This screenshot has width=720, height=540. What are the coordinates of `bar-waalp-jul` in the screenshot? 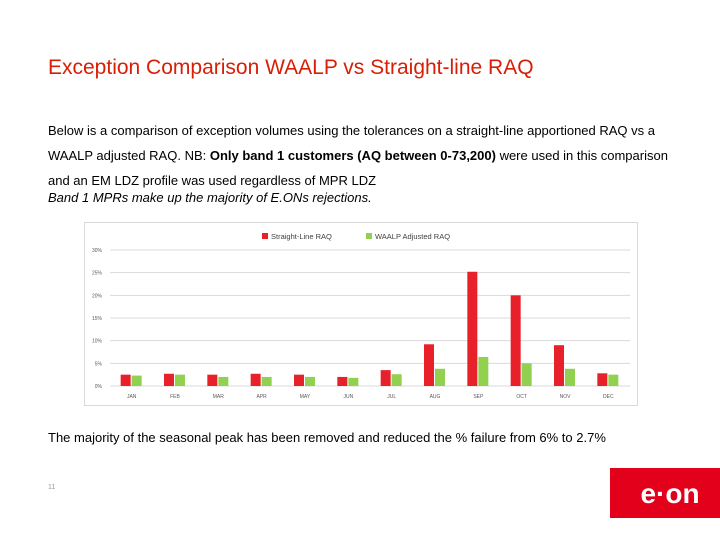 It's located at (396, 380).